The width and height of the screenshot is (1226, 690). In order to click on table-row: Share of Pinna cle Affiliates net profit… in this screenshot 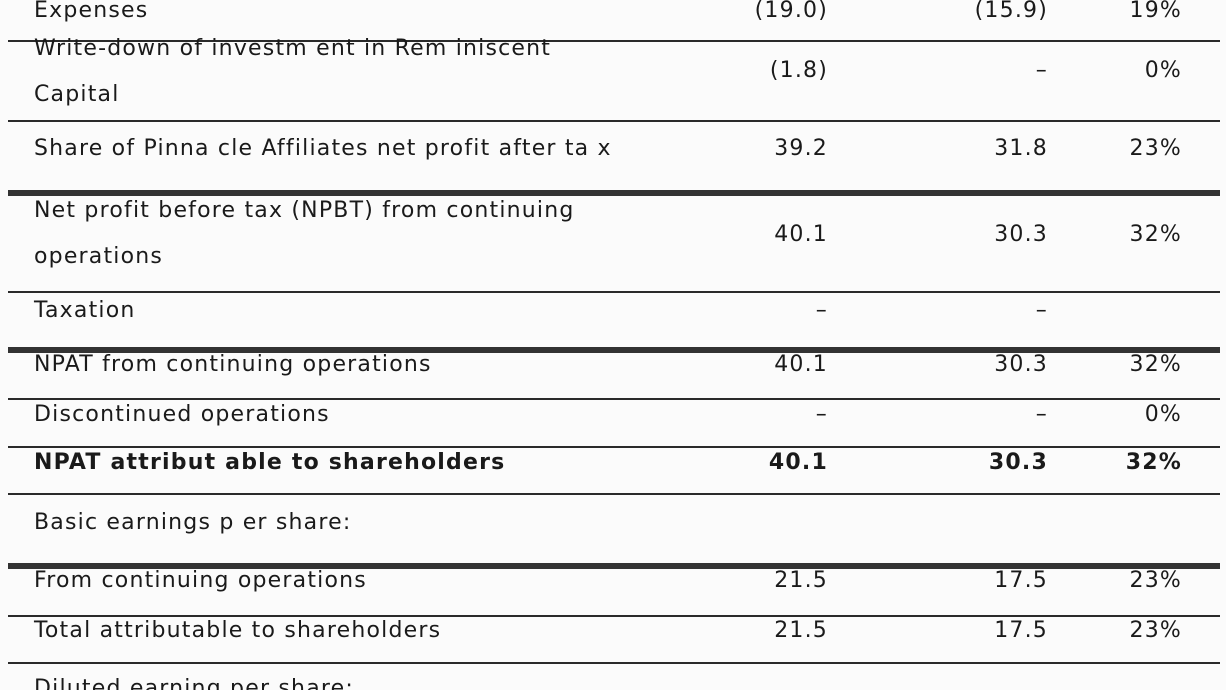, I will do `click(614, 149)`.